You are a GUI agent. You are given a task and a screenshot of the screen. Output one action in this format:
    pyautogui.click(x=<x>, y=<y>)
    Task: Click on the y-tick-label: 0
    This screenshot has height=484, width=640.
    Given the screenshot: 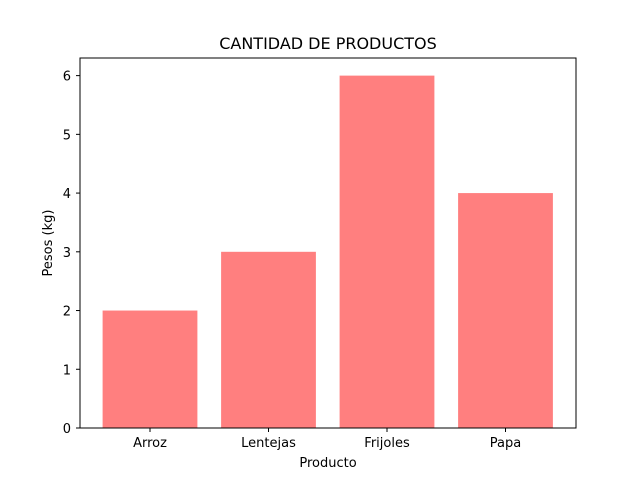 What is the action you would take?
    pyautogui.click(x=67, y=429)
    